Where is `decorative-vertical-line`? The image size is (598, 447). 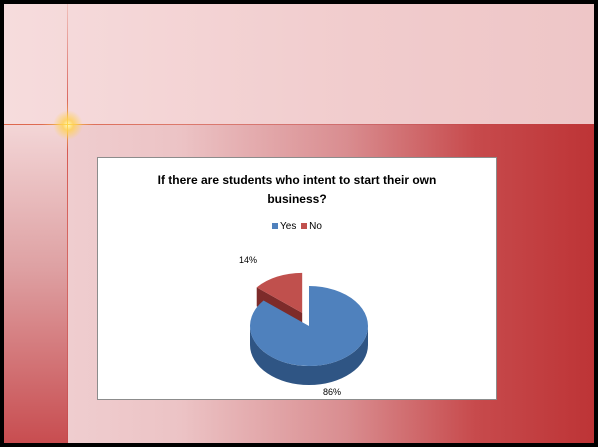
decorative-vertical-line is located at coordinates (67, 223).